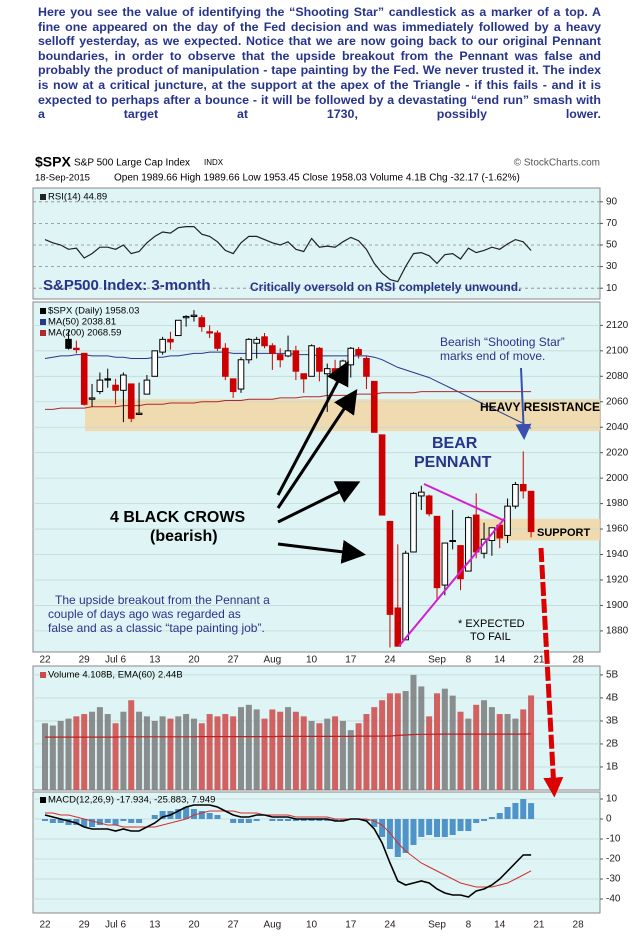 This screenshot has width=641, height=939. Describe the element at coordinates (84, 333) in the screenshot. I see `legend-label: MA(200) 2068.59` at that location.